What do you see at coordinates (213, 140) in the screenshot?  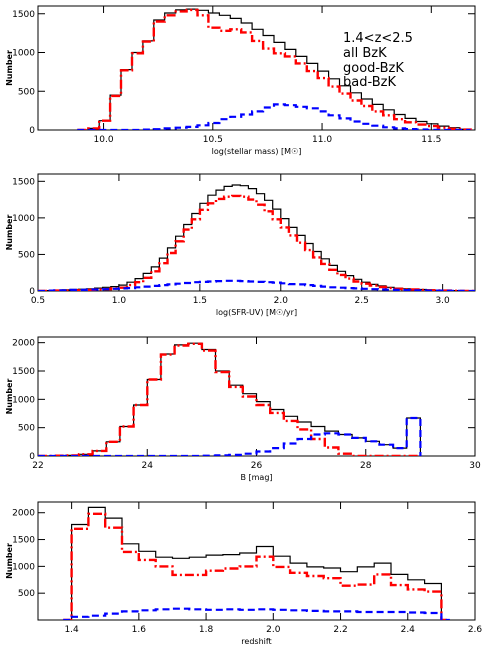 I see `x-tick-label: 10.5` at bounding box center [213, 140].